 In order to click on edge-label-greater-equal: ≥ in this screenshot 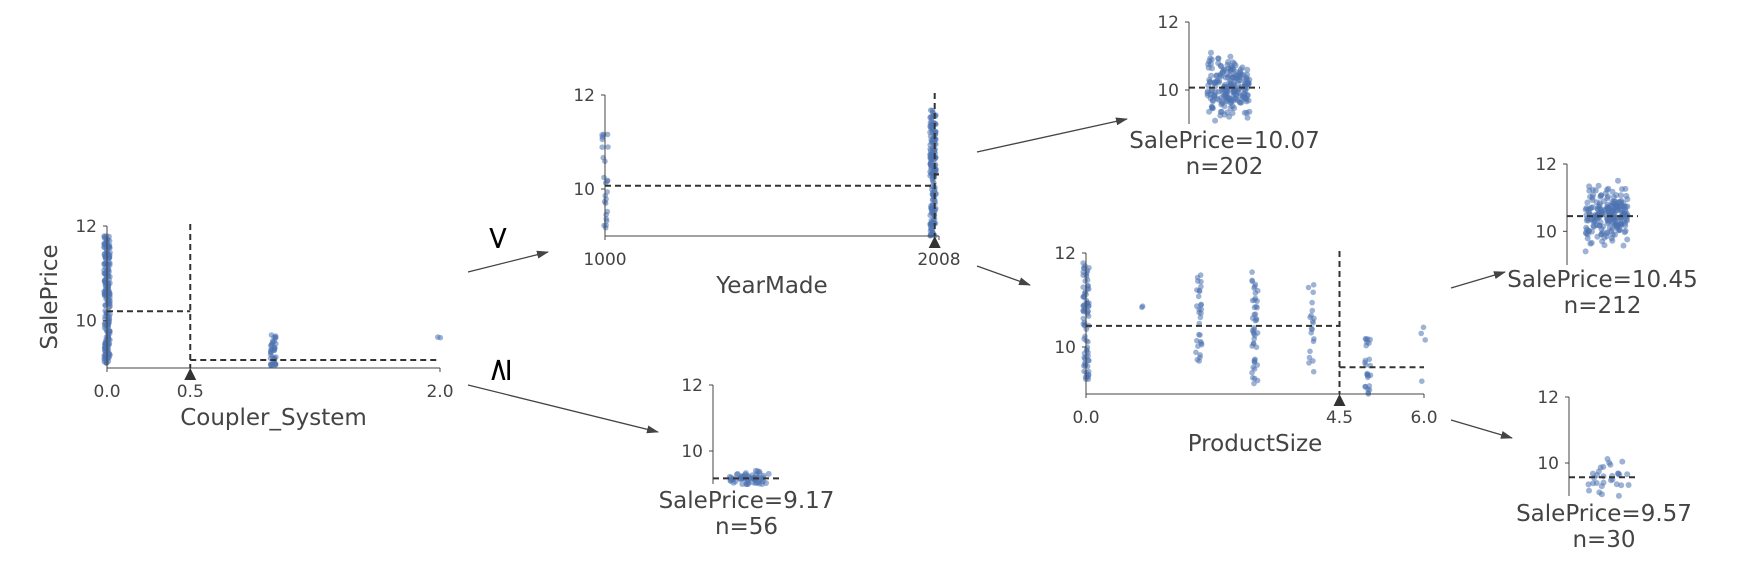, I will do `click(499, 370)`.